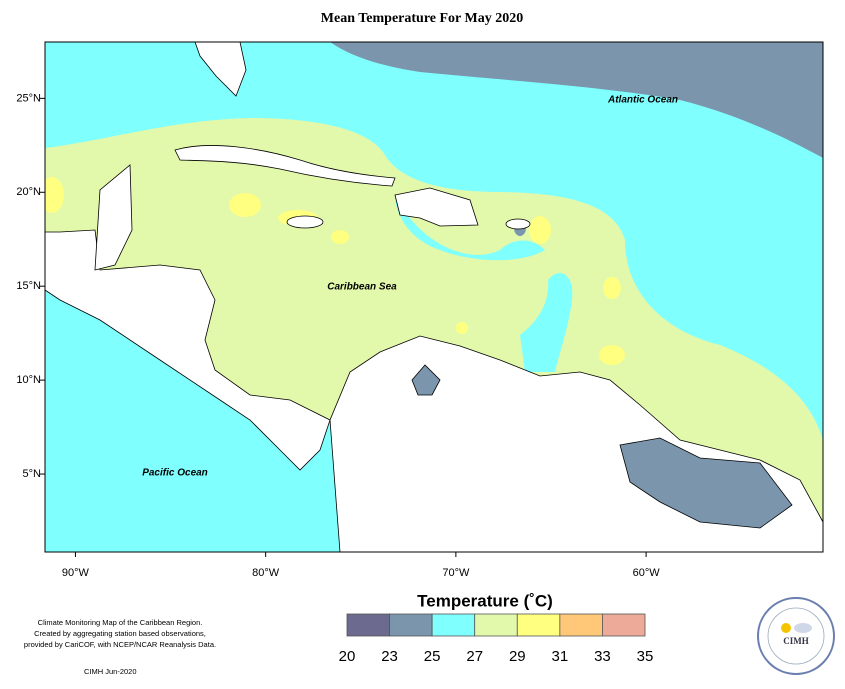 This screenshot has height=689, width=845. I want to click on x-tick-label: 80°W, so click(266, 573).